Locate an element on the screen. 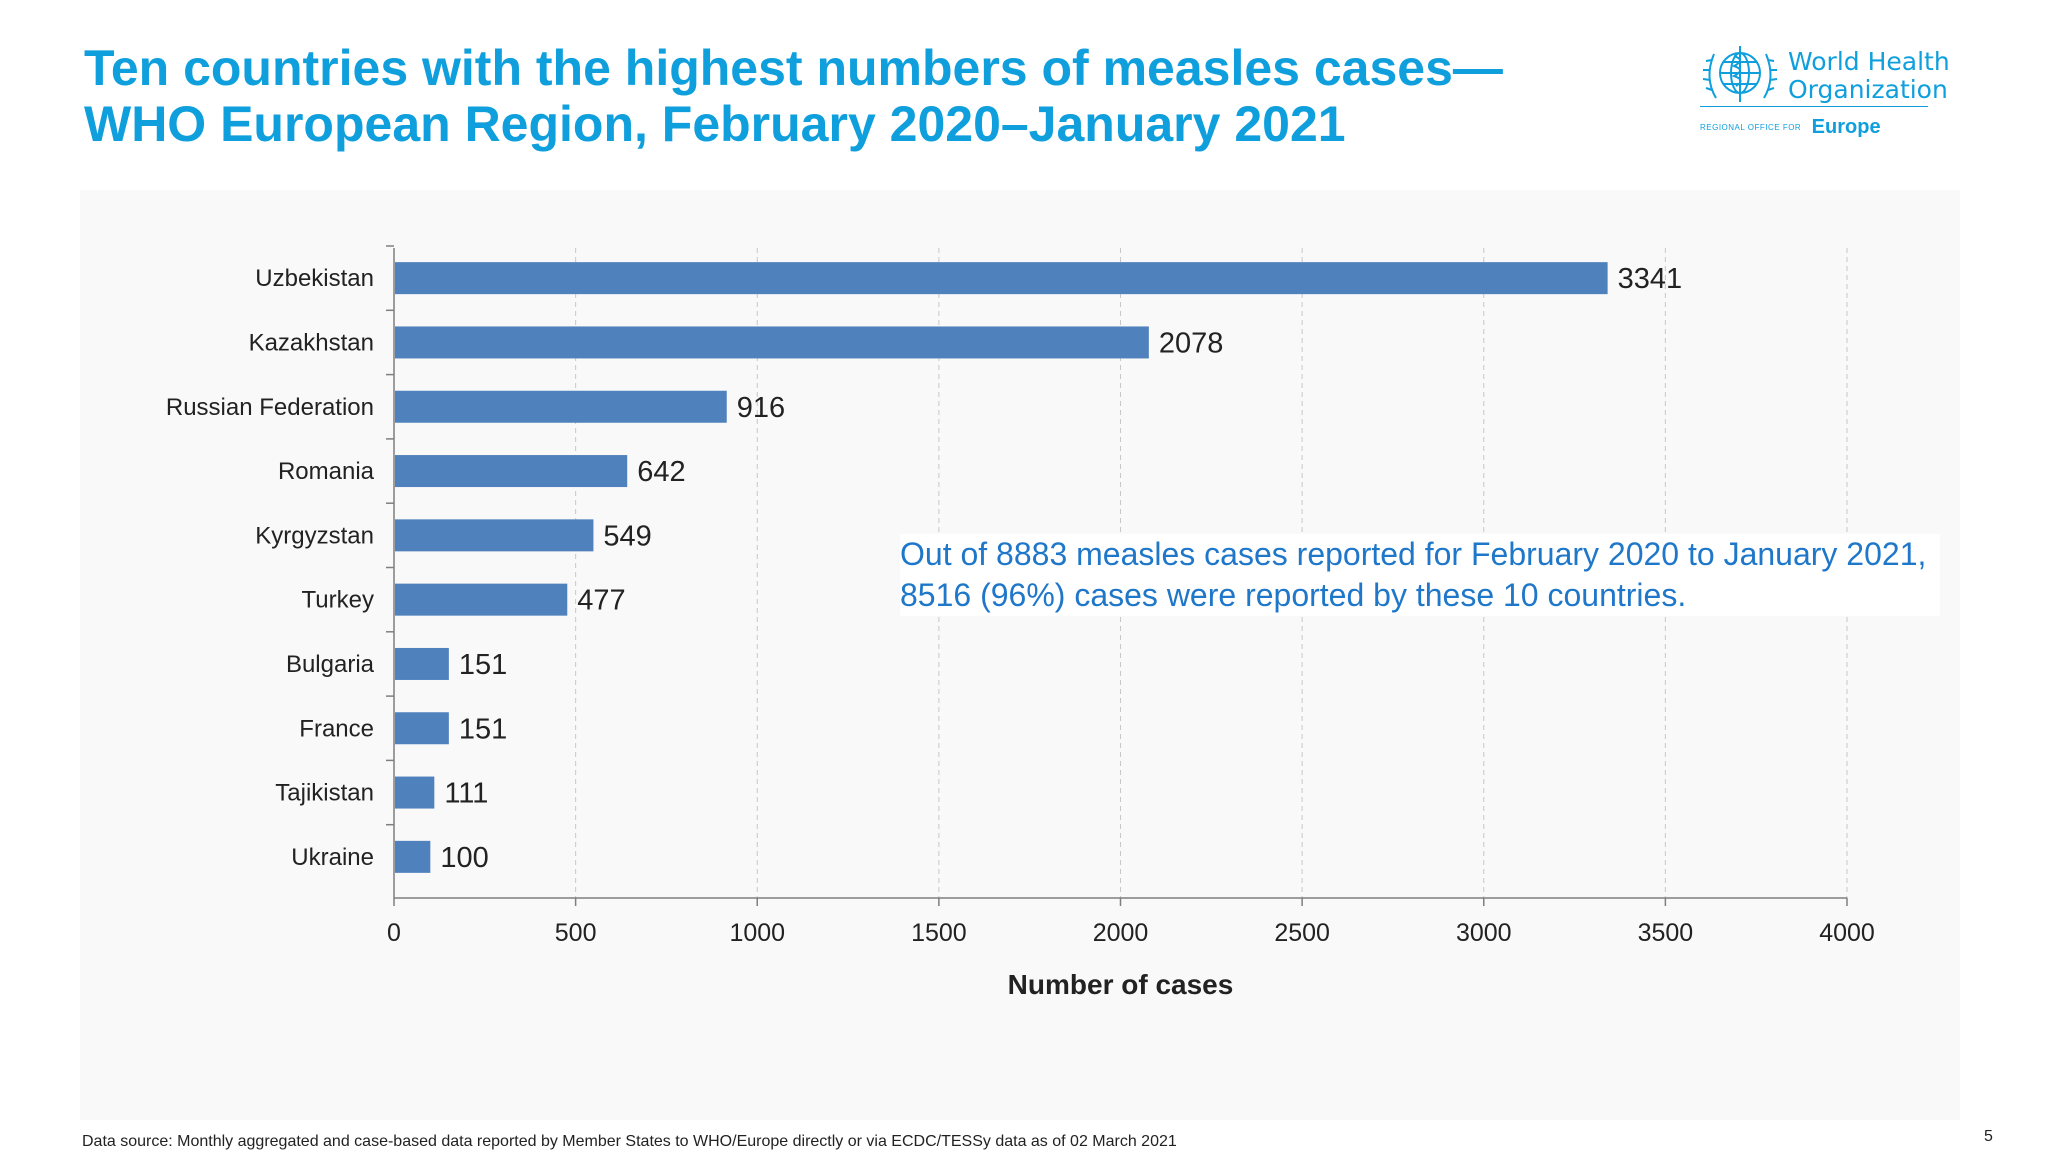  who-emblem-icon is located at coordinates (1740, 74).